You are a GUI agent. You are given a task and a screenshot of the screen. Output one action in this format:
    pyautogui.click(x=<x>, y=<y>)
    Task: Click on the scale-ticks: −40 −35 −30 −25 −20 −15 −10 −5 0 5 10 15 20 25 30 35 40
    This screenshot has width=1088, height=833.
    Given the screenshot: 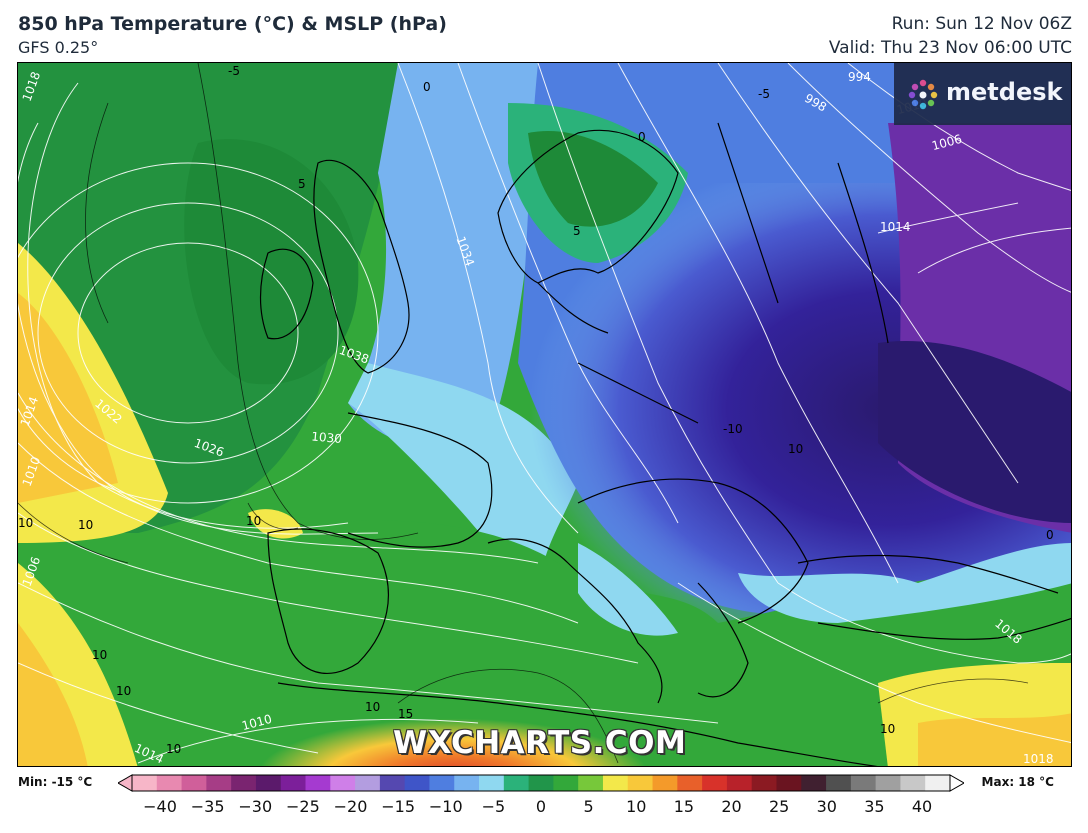 What is the action you would take?
    pyautogui.click(x=544, y=809)
    